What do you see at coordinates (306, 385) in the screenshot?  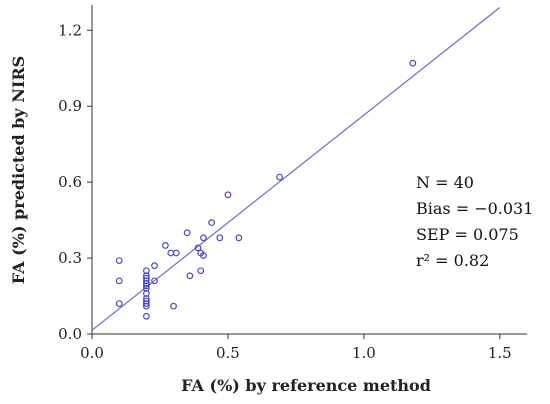 I see `x-axis-title: FA (%) by reference method` at bounding box center [306, 385].